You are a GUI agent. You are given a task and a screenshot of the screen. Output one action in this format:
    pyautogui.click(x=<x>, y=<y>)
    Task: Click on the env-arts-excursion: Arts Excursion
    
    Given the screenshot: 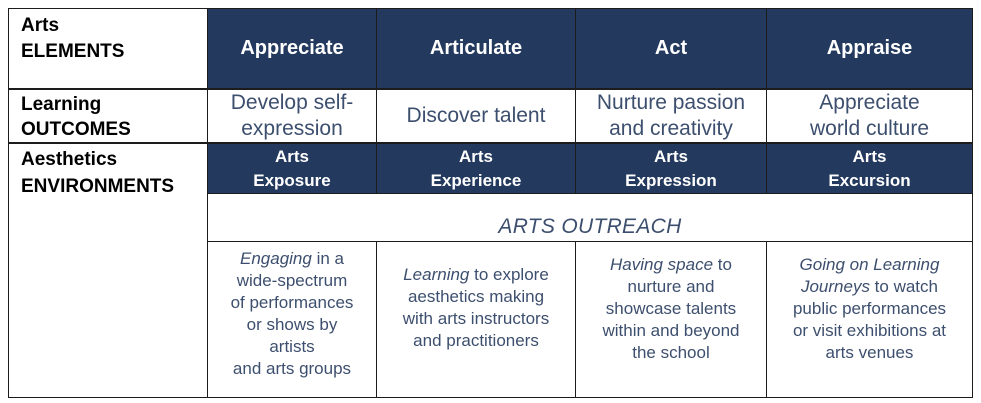 What is the action you would take?
    pyautogui.click(x=869, y=168)
    